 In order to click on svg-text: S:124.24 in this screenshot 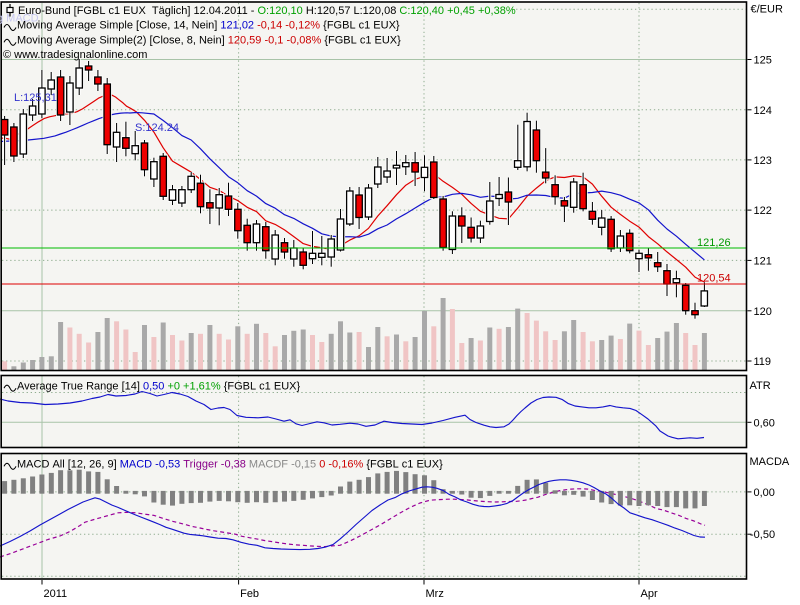, I will do `click(157, 128)`.